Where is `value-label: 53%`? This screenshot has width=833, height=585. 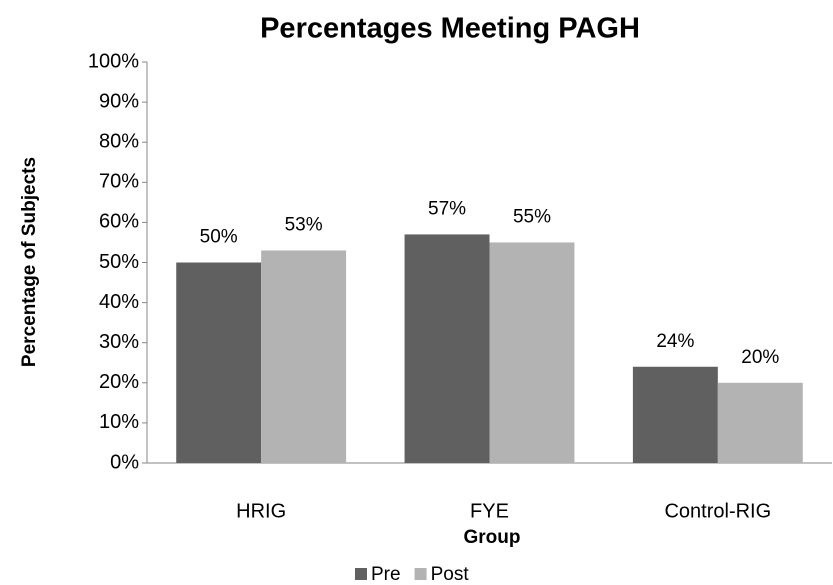
value-label: 53% is located at coordinates (304, 224).